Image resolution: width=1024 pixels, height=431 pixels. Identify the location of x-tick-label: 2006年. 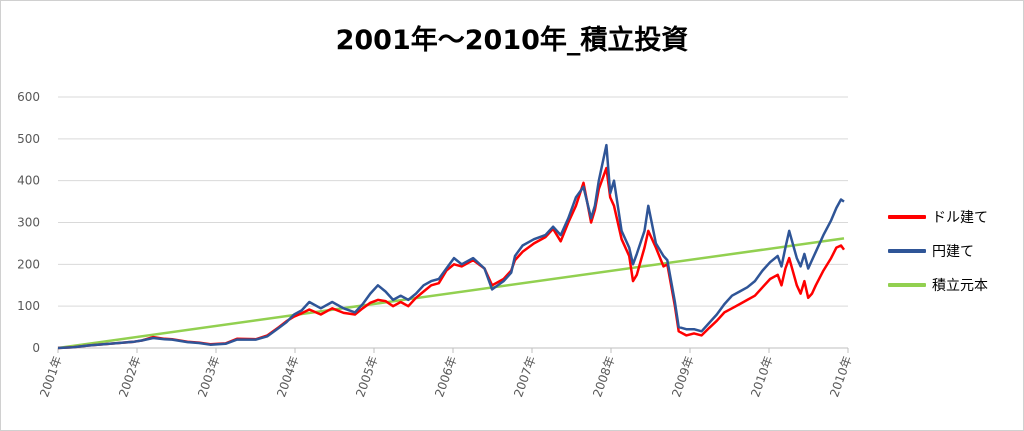
(446, 376).